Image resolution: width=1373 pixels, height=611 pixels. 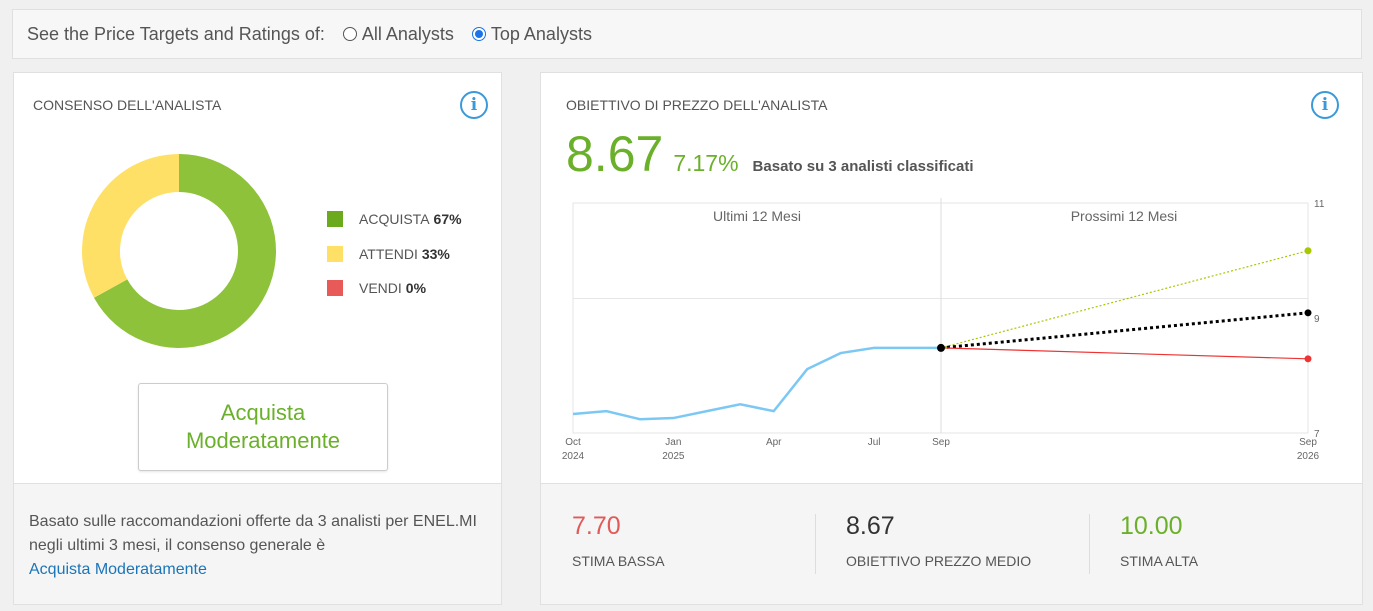 I want to click on legend-hold: ATTENDI 33%, so click(x=388, y=254).